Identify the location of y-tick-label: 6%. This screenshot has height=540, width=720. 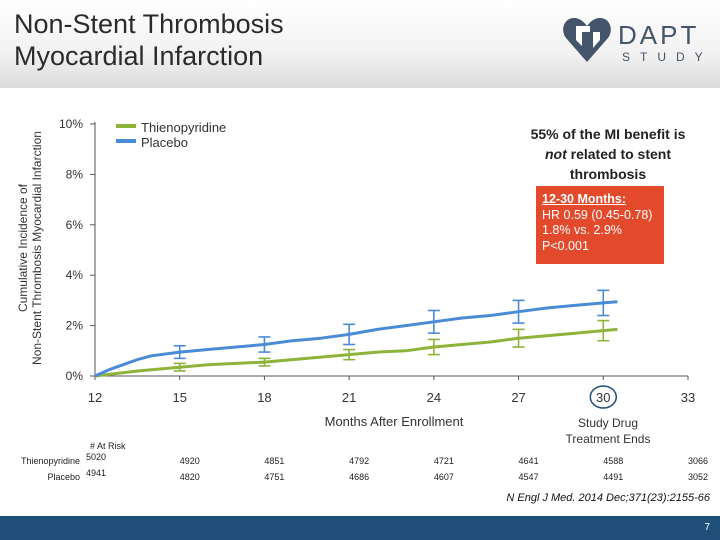
(75, 225).